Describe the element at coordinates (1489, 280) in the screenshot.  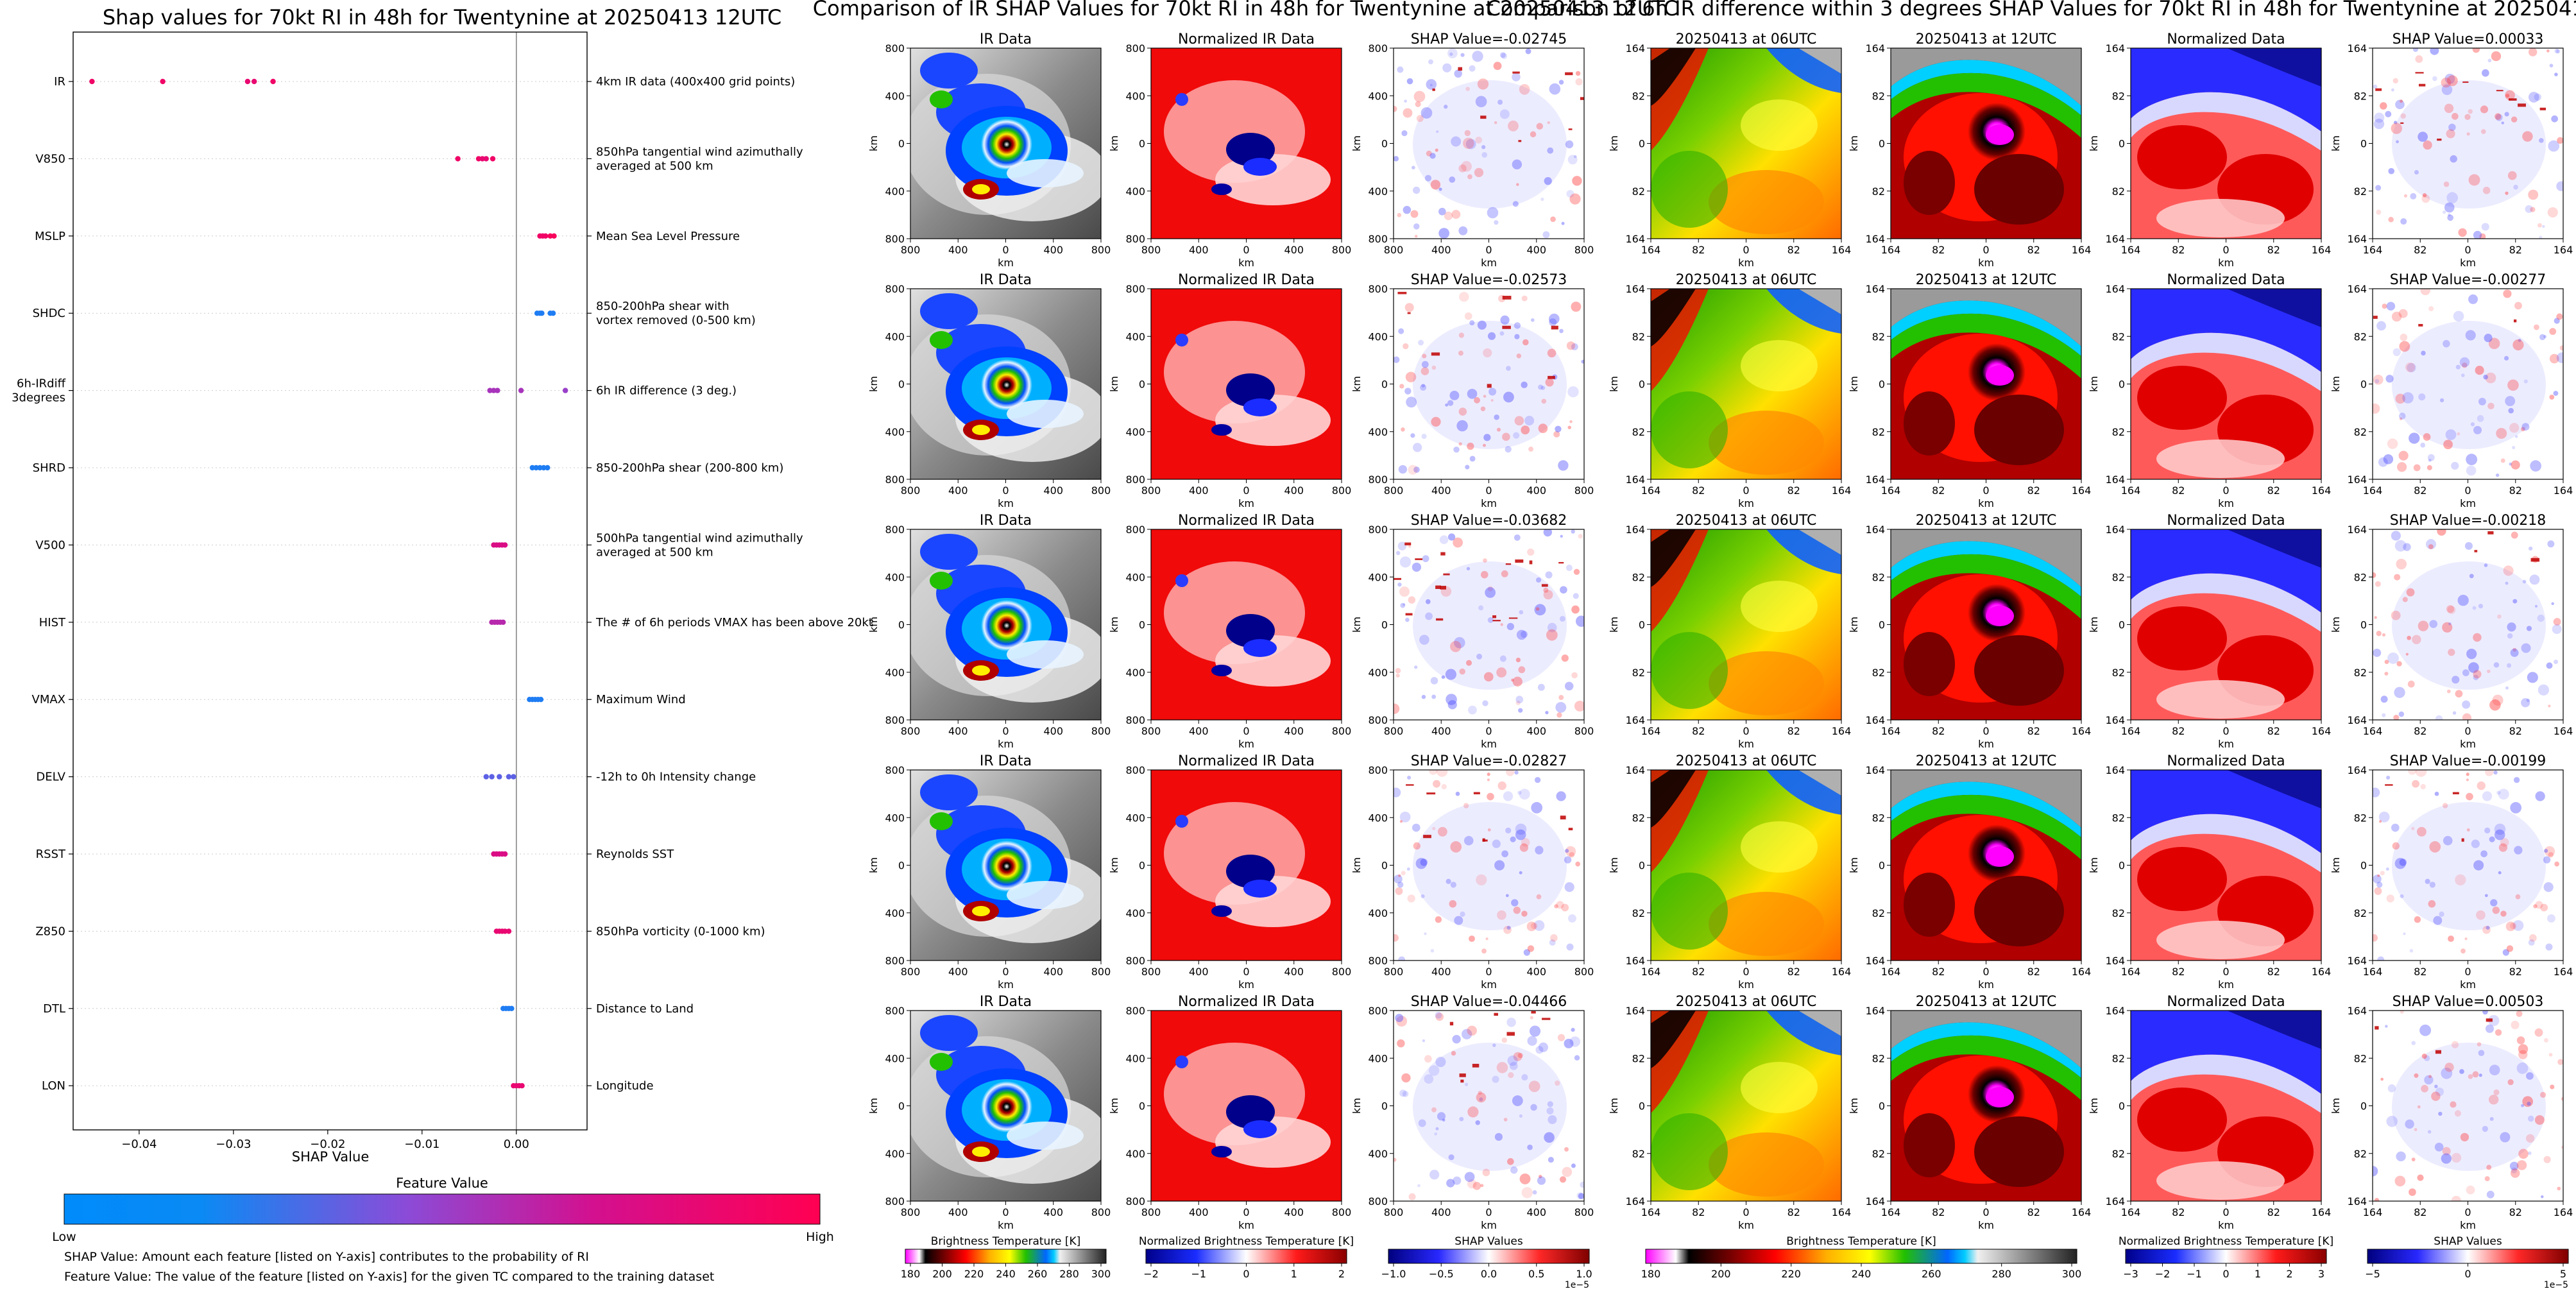
I see `panel-title-shap-value: SHAP Value=-0.02573` at that location.